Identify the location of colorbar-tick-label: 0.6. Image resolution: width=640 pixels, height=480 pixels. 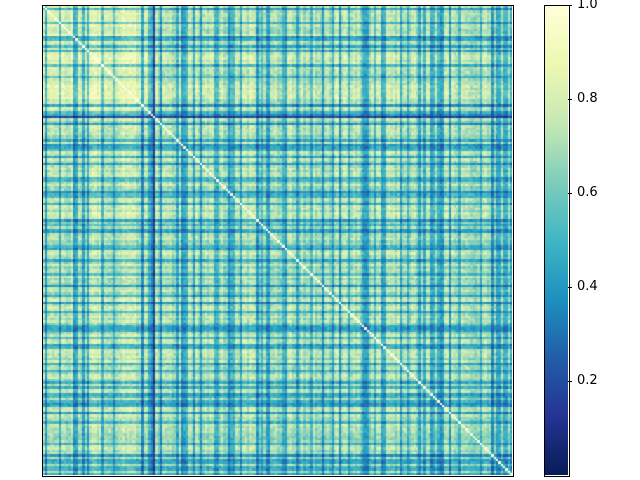
(587, 192).